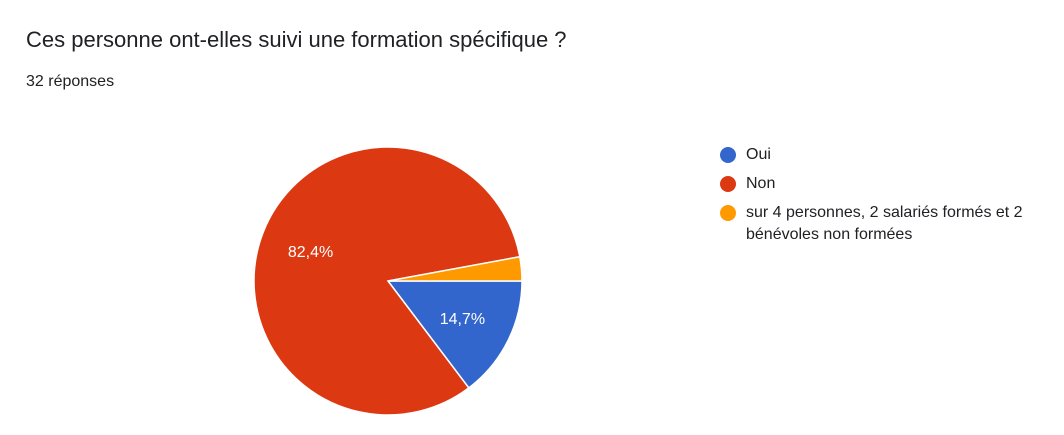  Describe the element at coordinates (70, 81) in the screenshot. I see `response-count: 32 réponses` at that location.